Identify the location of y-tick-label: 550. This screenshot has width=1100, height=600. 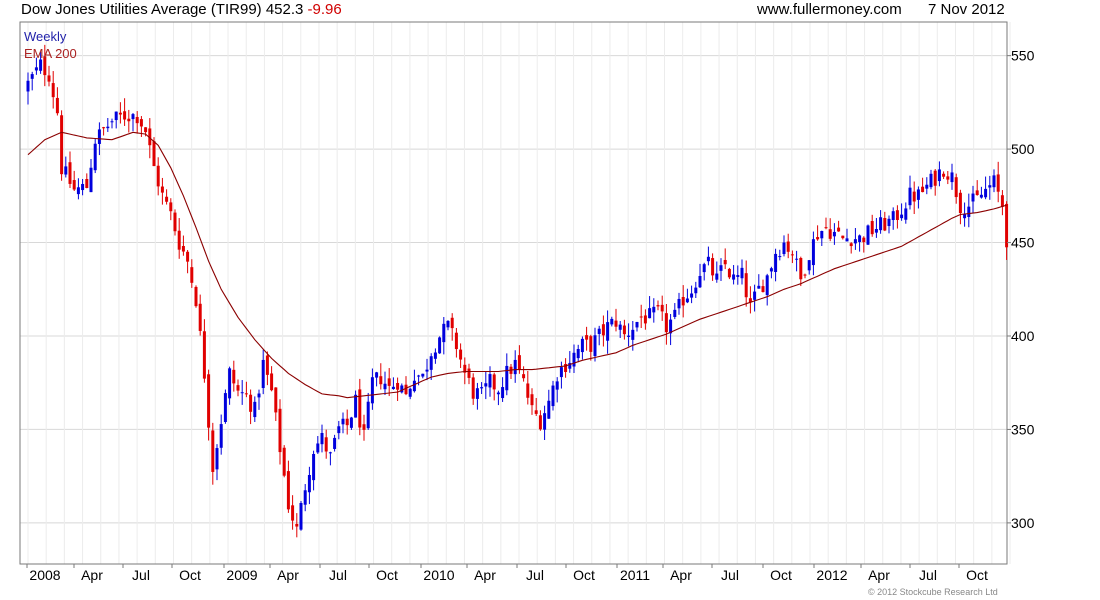
(1023, 56).